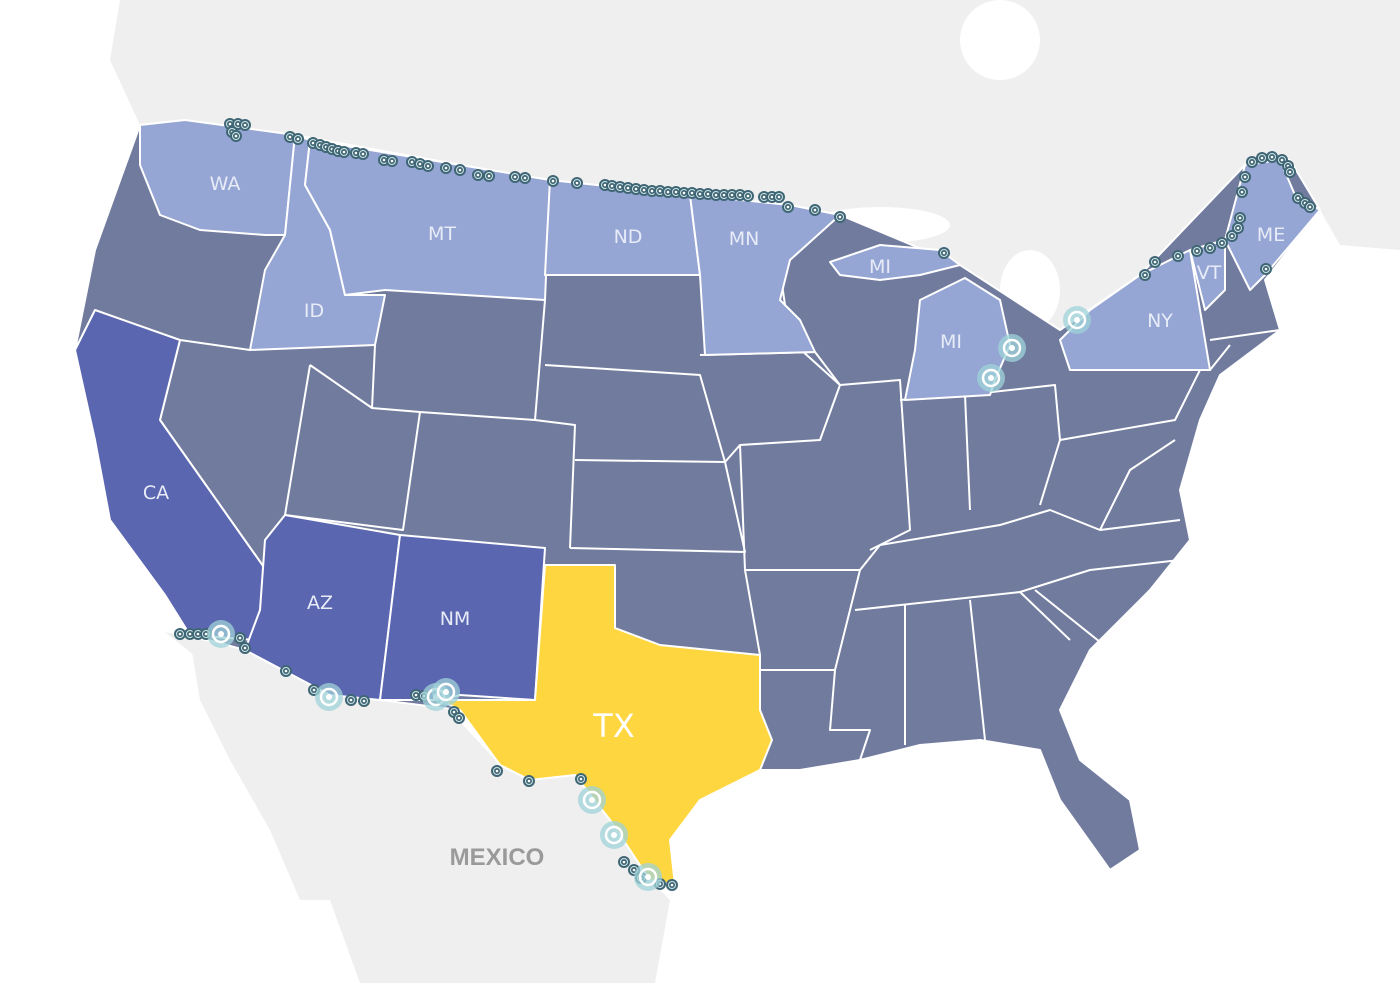 The width and height of the screenshot is (1400, 983). What do you see at coordinates (1271, 235) in the screenshot?
I see `label-me: ME` at bounding box center [1271, 235].